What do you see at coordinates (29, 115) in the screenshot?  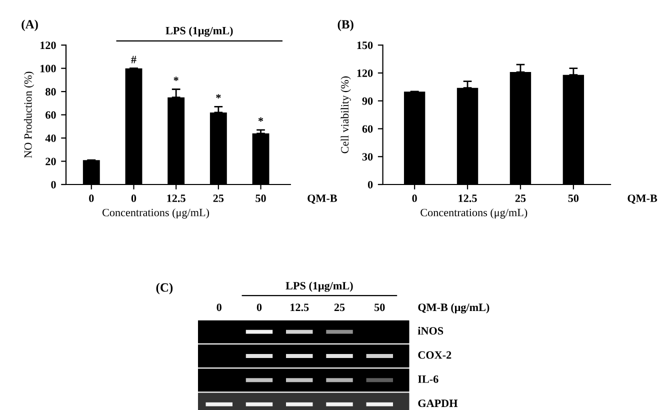 I see `y-axis-title: NO Production (%)` at bounding box center [29, 115].